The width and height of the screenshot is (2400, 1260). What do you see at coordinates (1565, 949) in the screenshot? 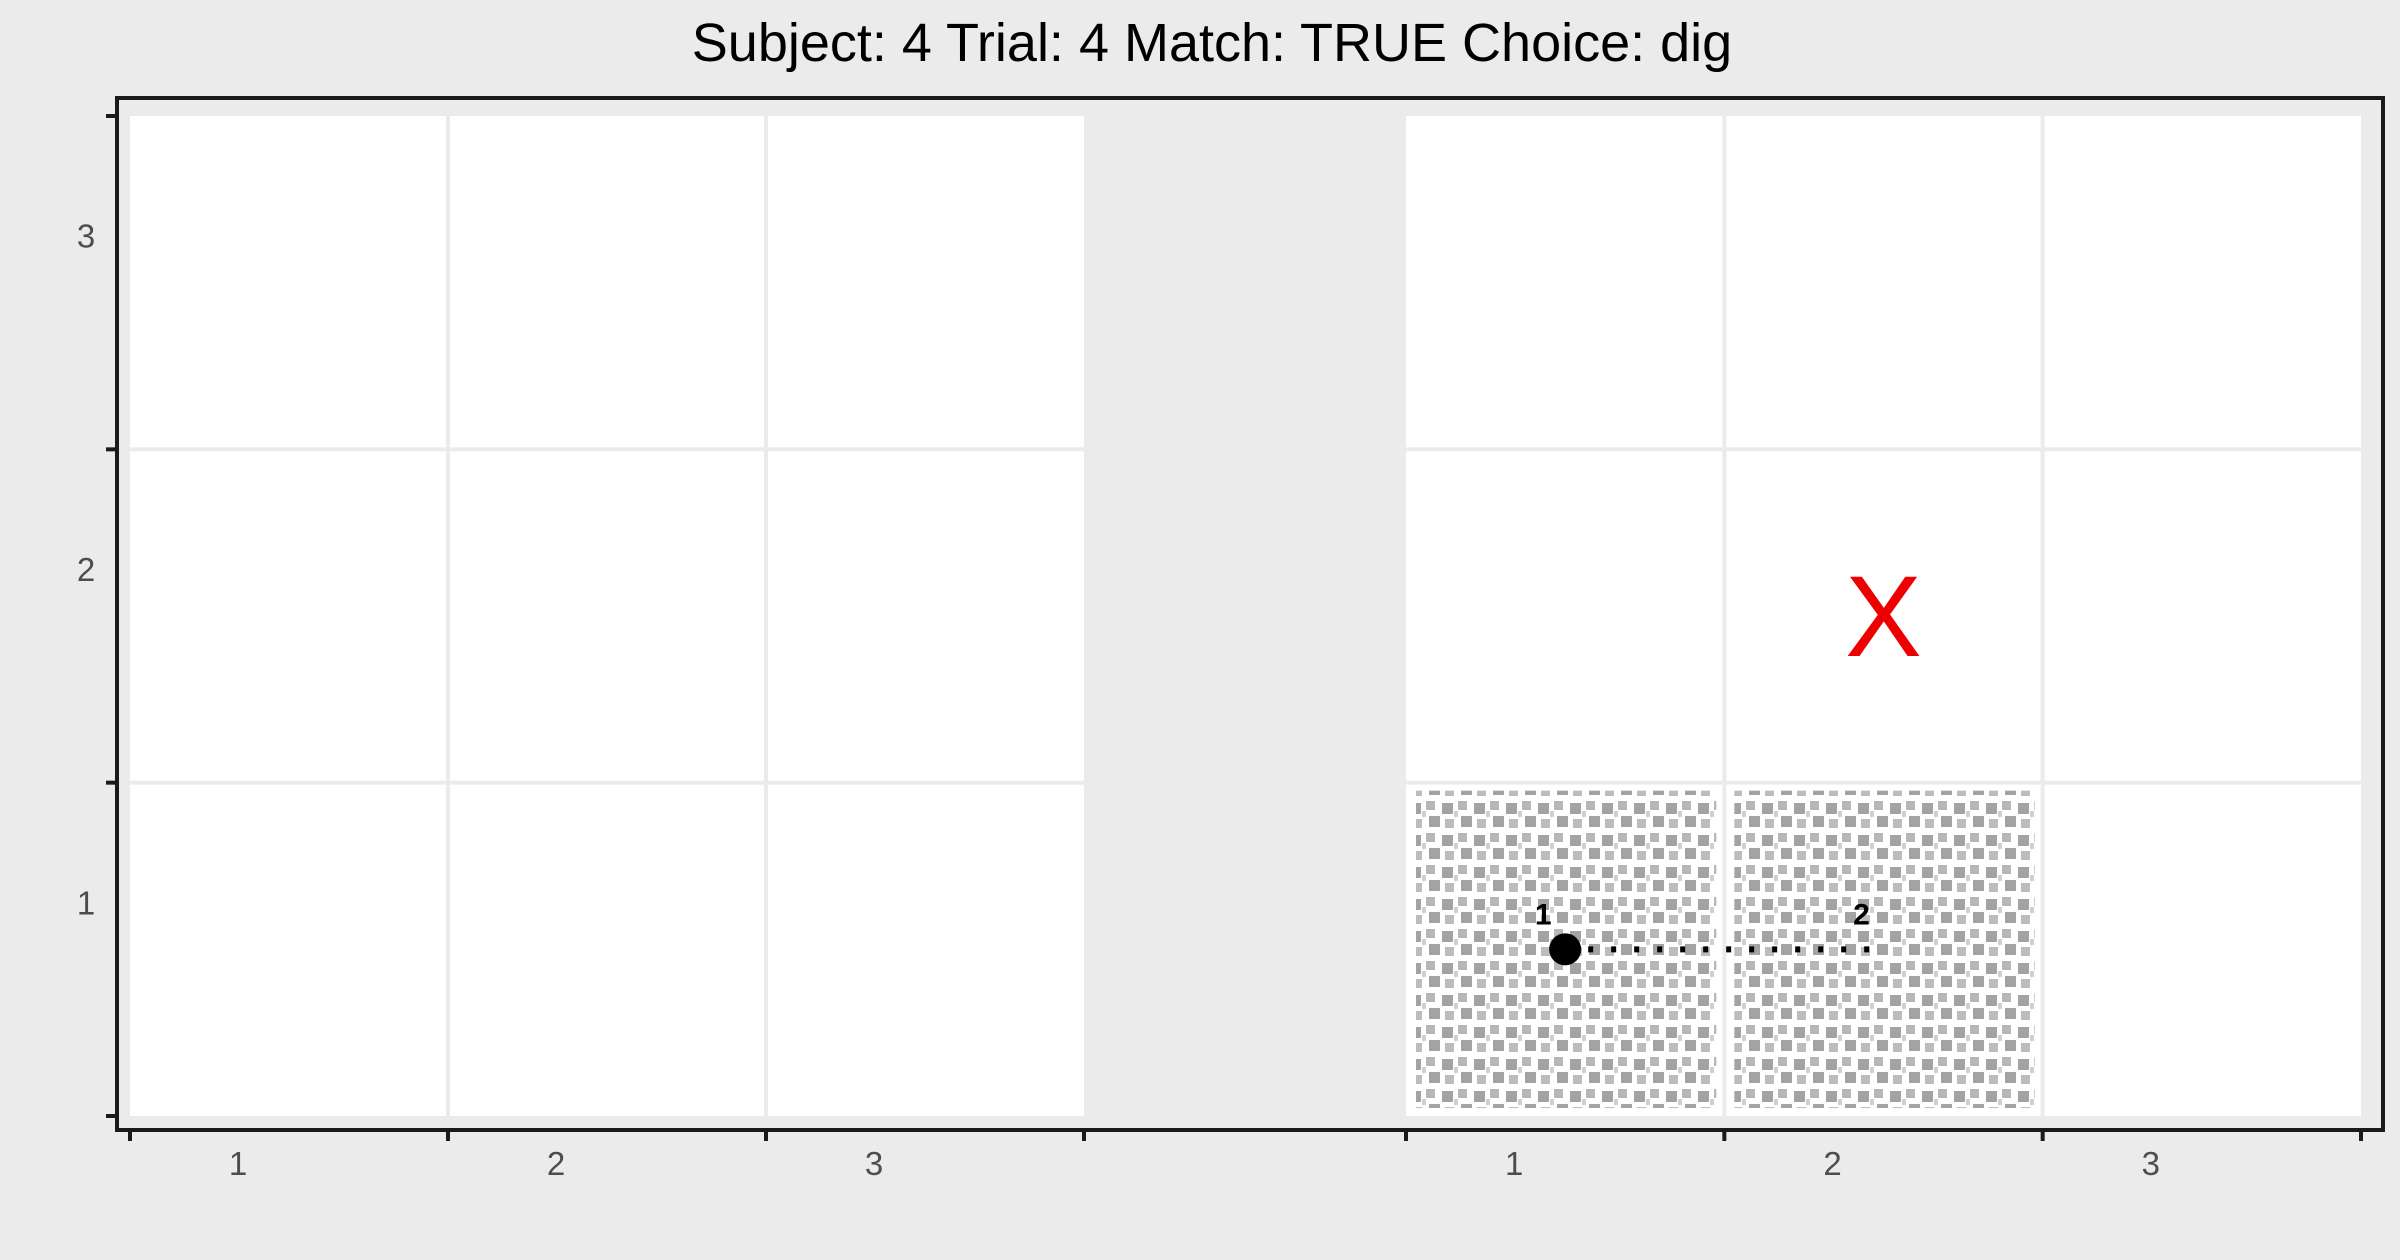
I see `start-point` at bounding box center [1565, 949].